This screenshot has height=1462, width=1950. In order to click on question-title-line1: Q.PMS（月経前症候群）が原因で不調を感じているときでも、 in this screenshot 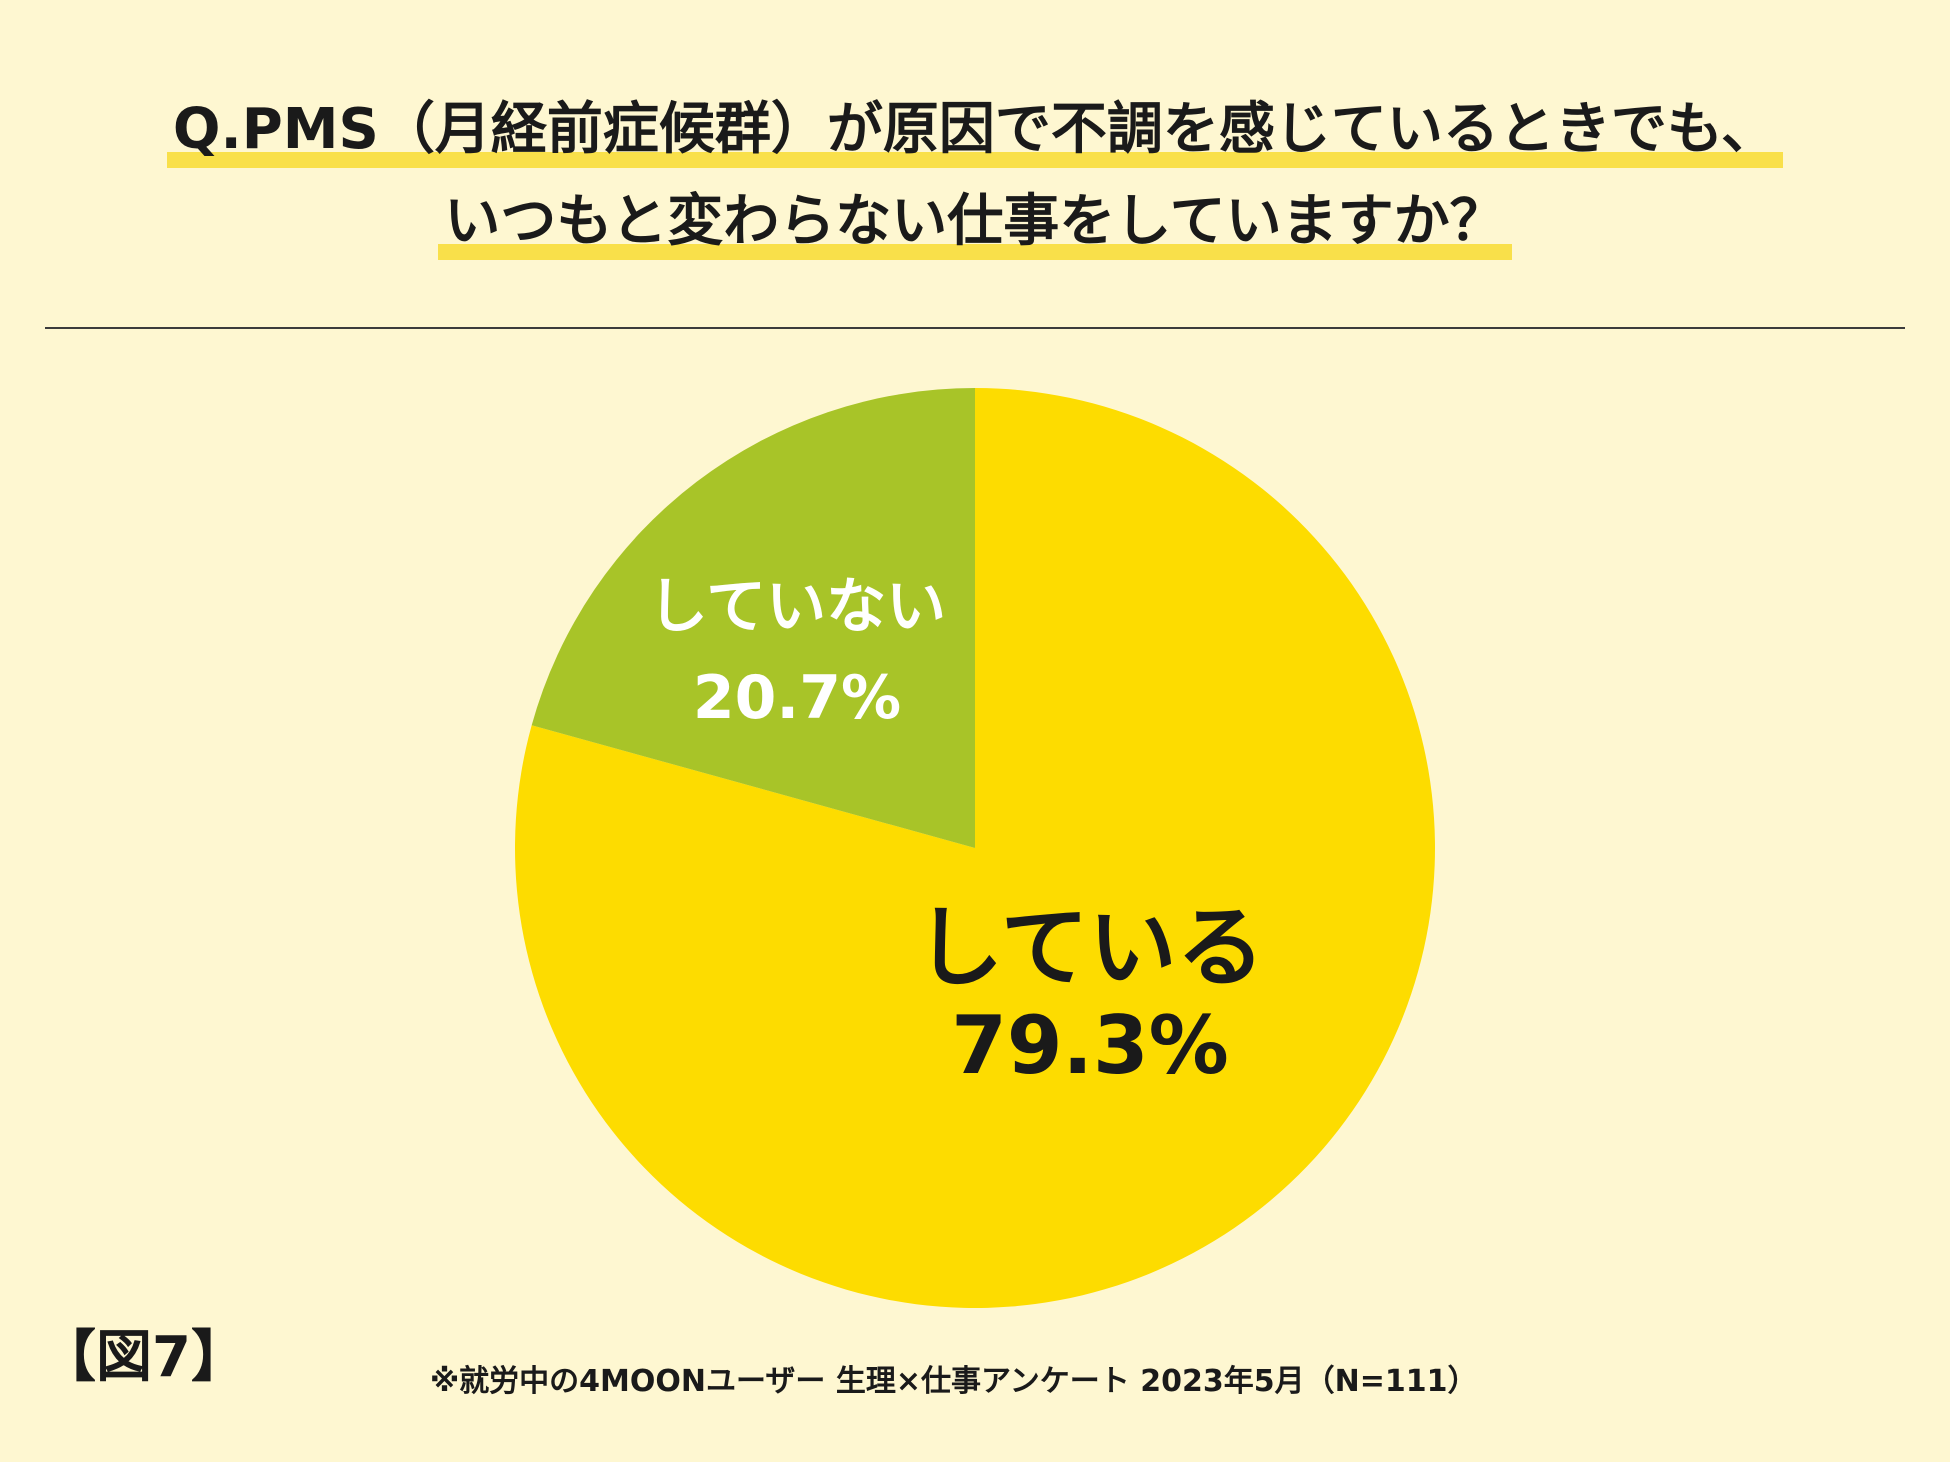, I will do `click(975, 130)`.